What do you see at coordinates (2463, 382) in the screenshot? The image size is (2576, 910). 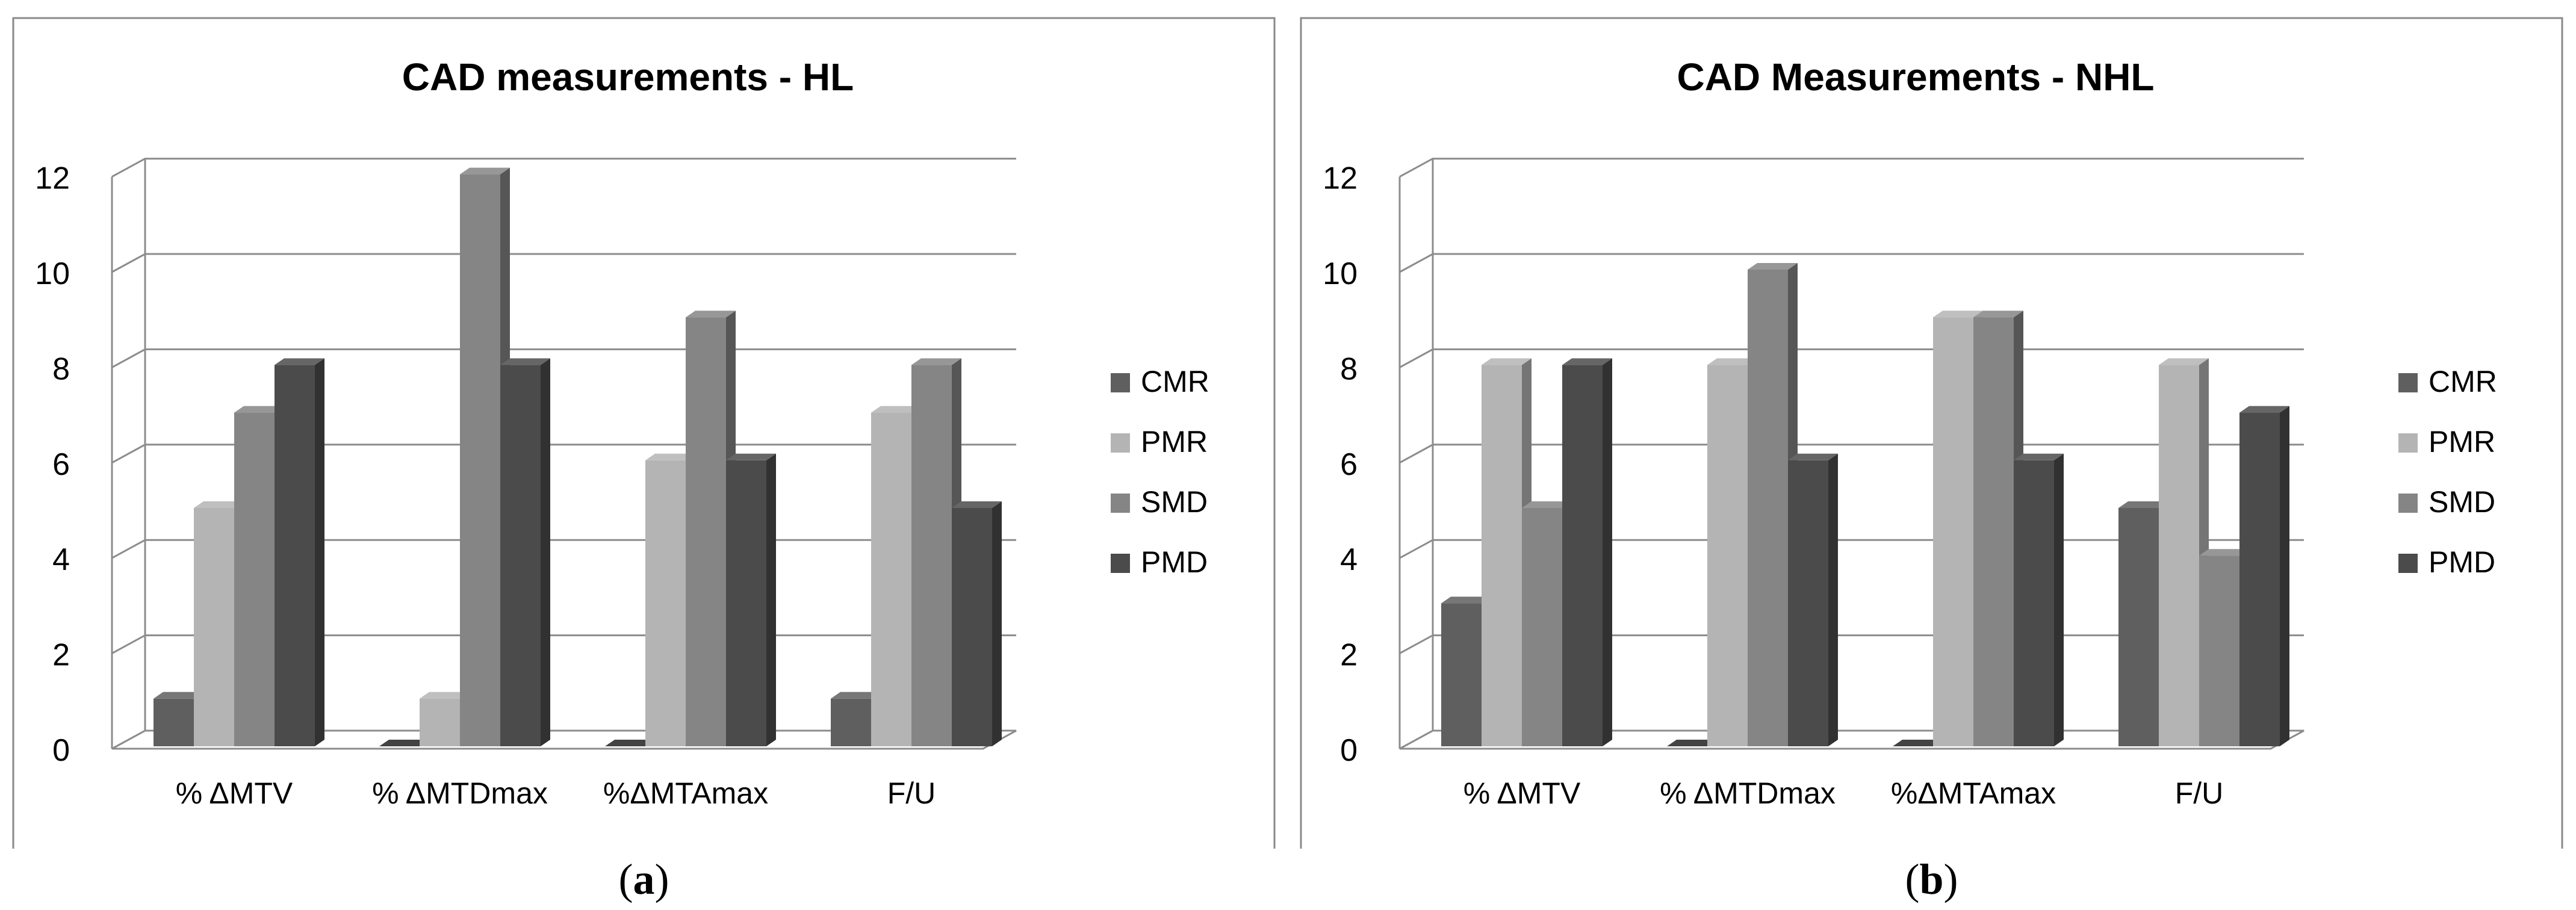 I see `legend-label: CMR` at bounding box center [2463, 382].